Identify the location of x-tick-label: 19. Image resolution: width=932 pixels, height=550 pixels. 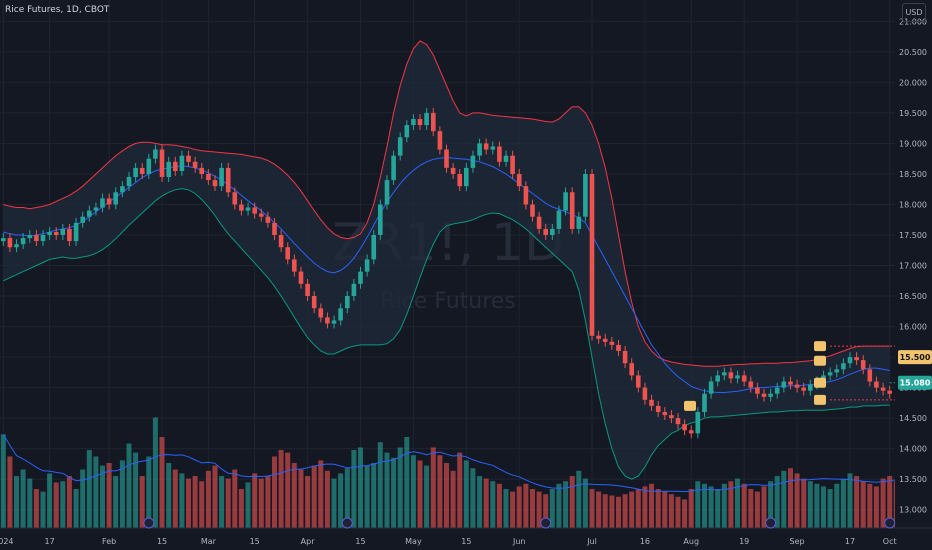
(744, 541).